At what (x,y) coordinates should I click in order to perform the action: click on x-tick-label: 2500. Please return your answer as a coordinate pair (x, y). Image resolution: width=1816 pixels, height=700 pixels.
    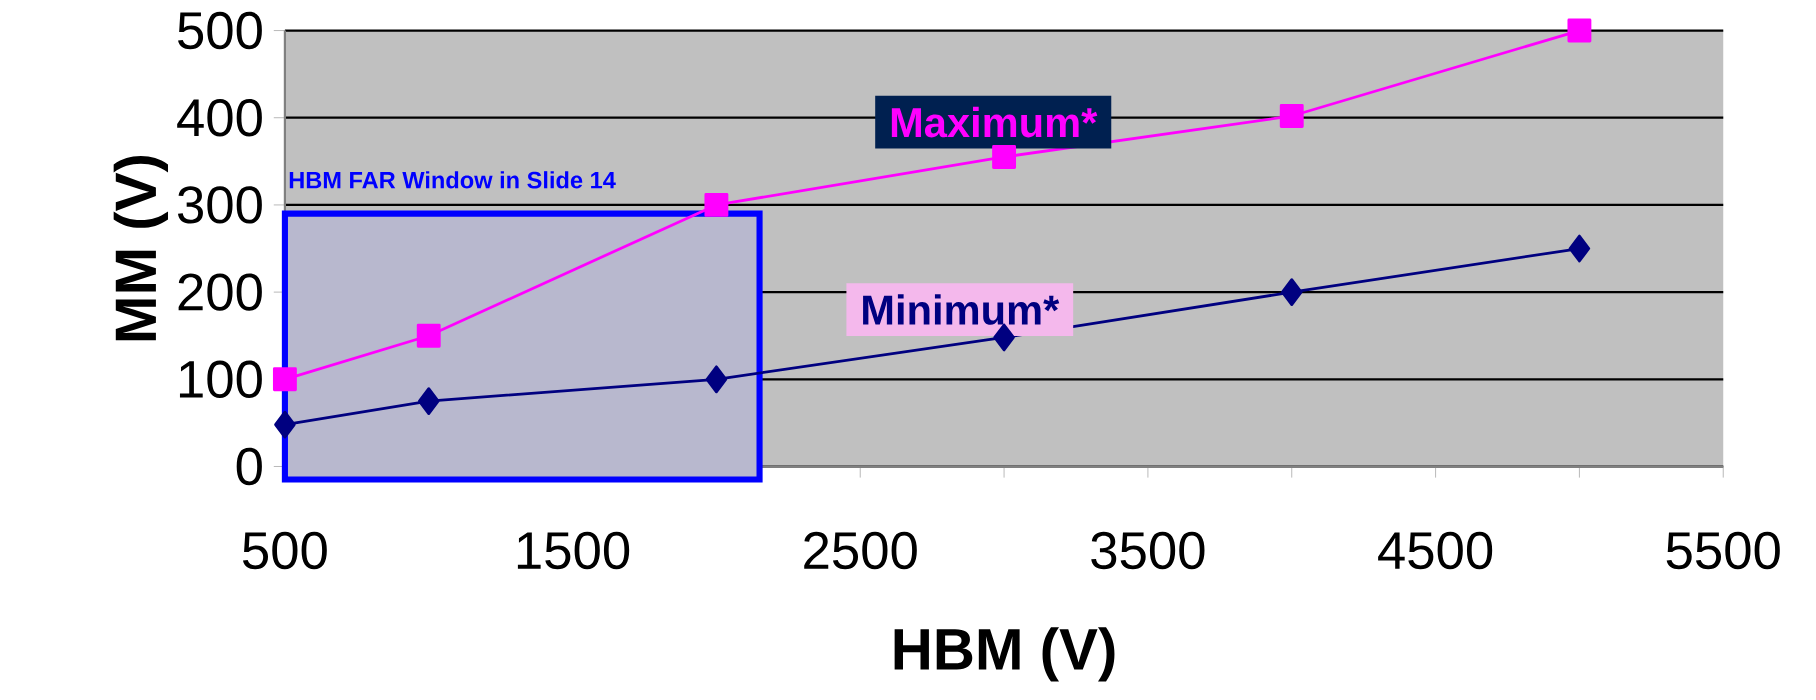
    Looking at the image, I should click on (860, 550).